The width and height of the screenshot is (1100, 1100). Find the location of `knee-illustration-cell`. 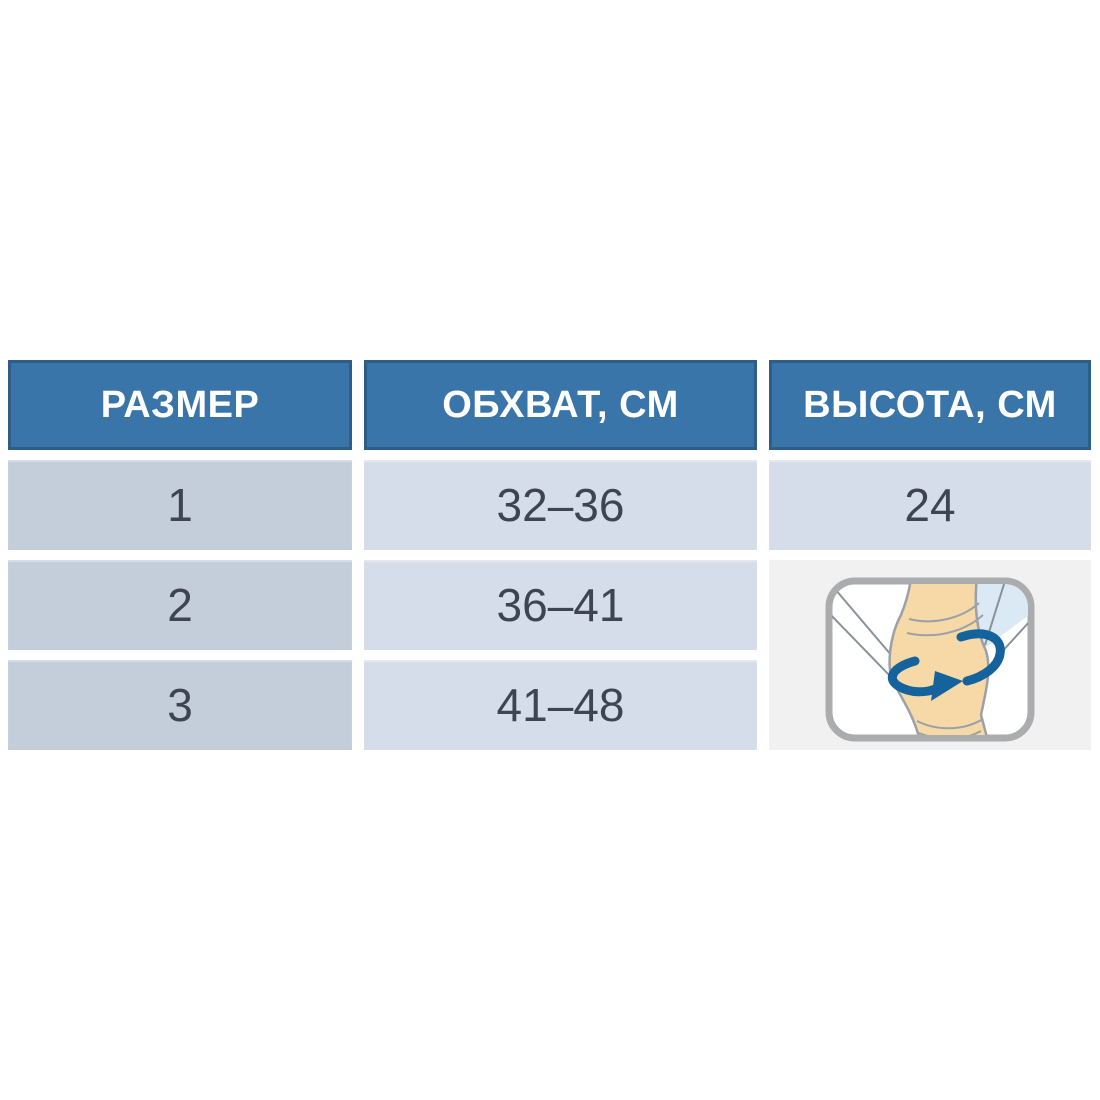

knee-illustration-cell is located at coordinates (930, 655).